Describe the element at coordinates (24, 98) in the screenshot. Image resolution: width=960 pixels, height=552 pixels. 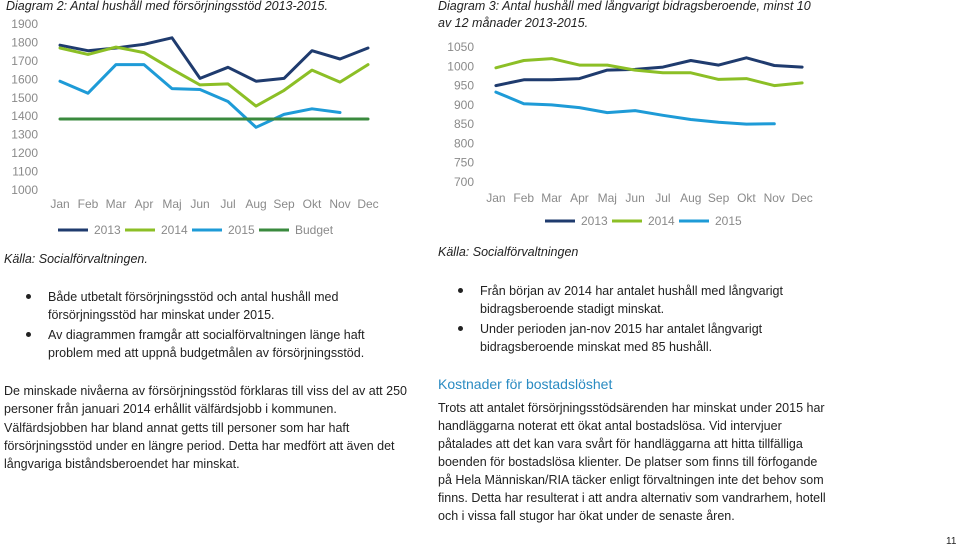
I see `y-tick-label: 1500` at that location.